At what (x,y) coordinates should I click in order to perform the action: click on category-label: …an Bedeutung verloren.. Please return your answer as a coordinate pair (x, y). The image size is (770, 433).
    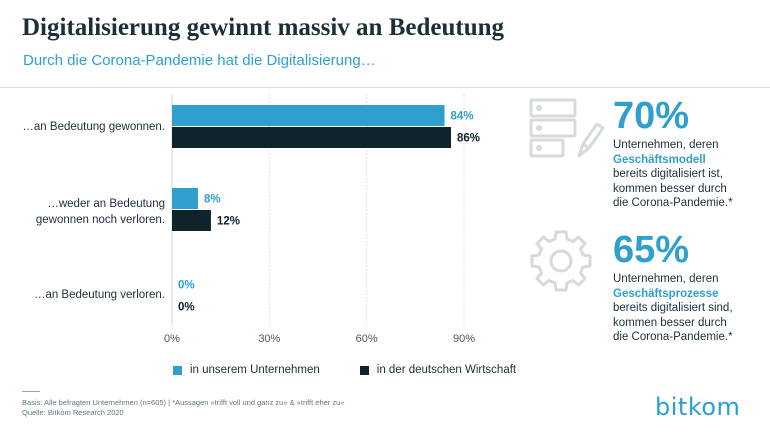
    Looking at the image, I should click on (99, 295).